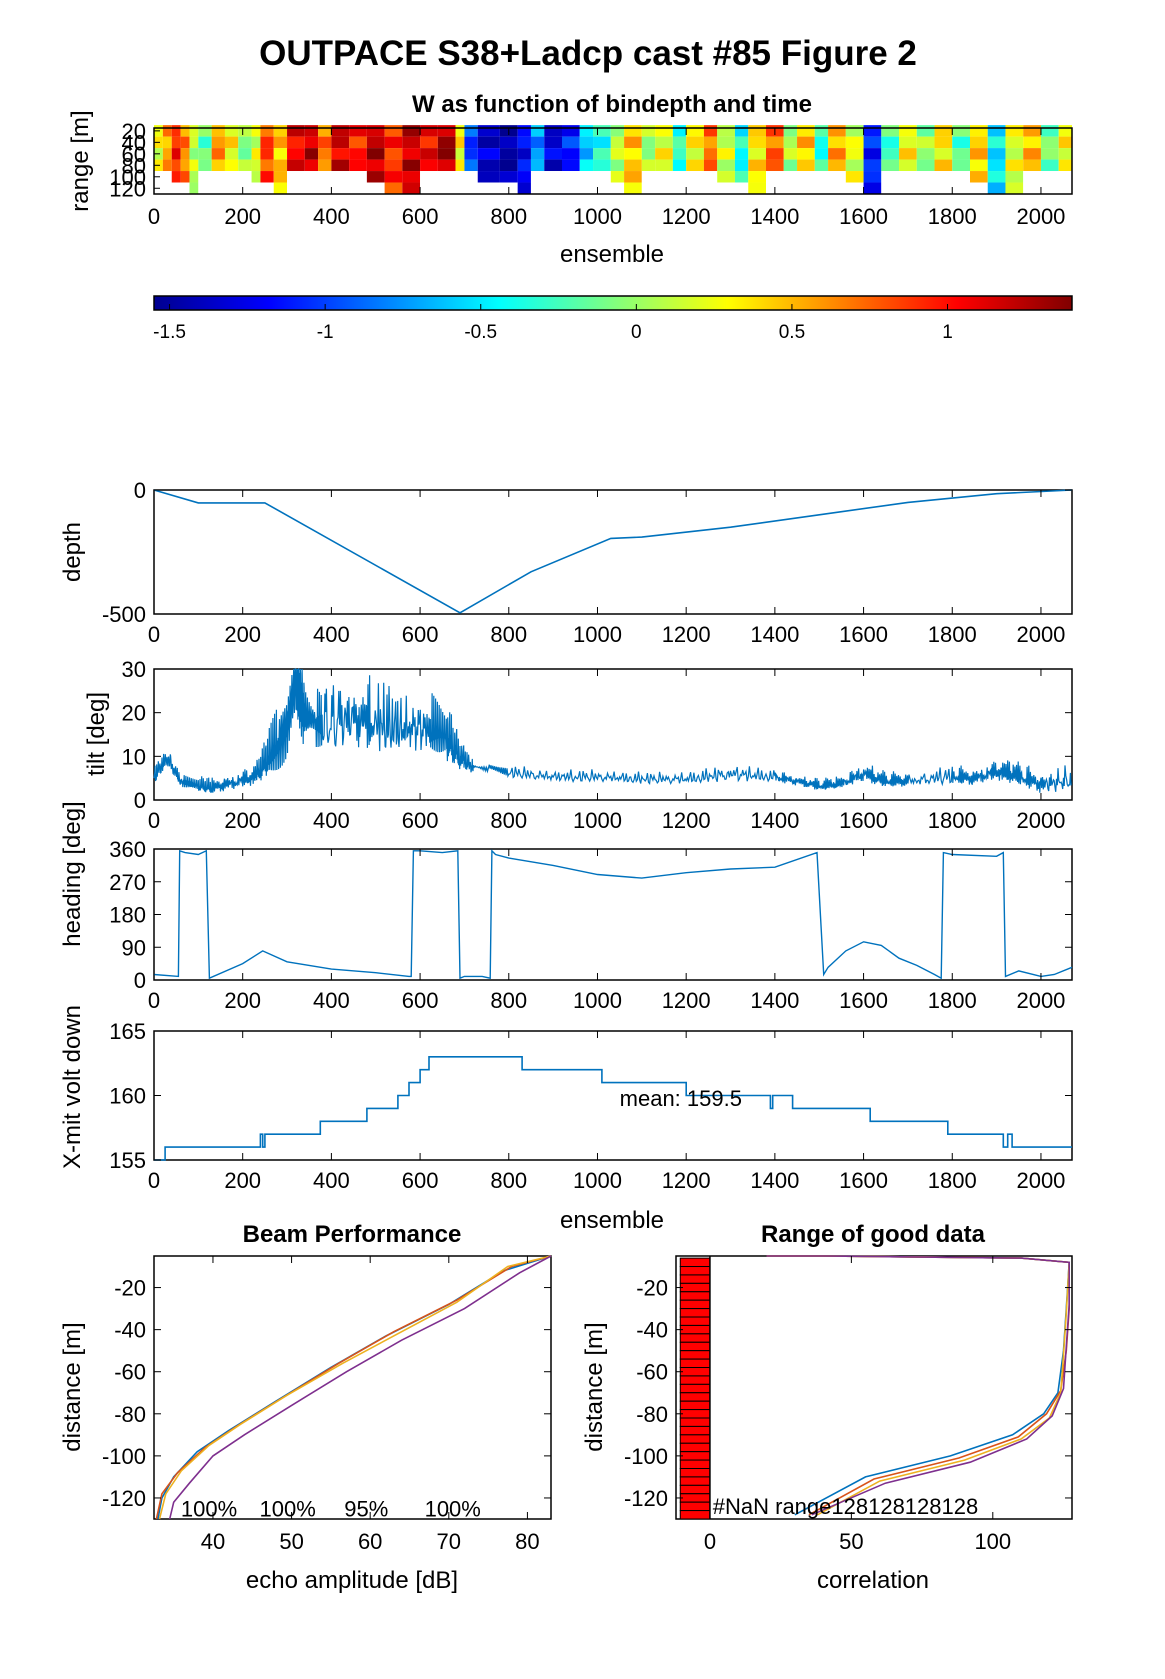 This screenshot has width=1165, height=1679. What do you see at coordinates (72, 1087) in the screenshot?
I see `volt-ylabel: X-mit volt down` at bounding box center [72, 1087].